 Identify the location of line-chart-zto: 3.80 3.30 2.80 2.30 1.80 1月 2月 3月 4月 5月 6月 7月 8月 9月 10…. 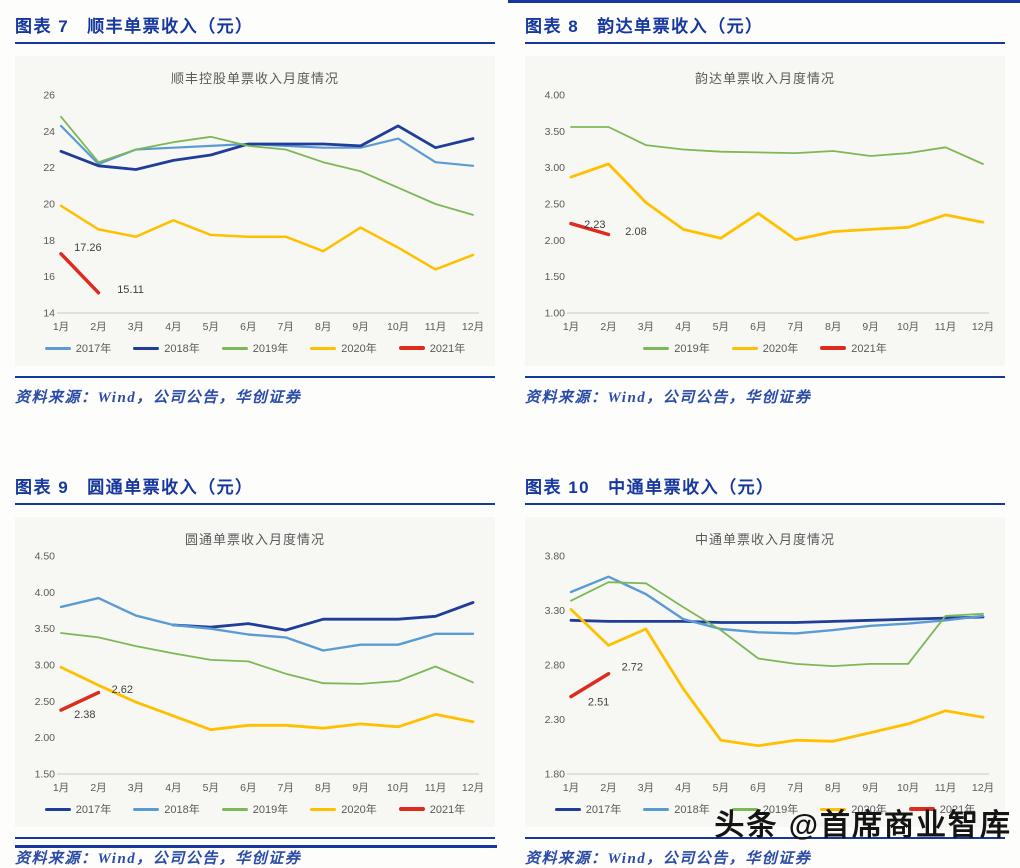
(765, 673).